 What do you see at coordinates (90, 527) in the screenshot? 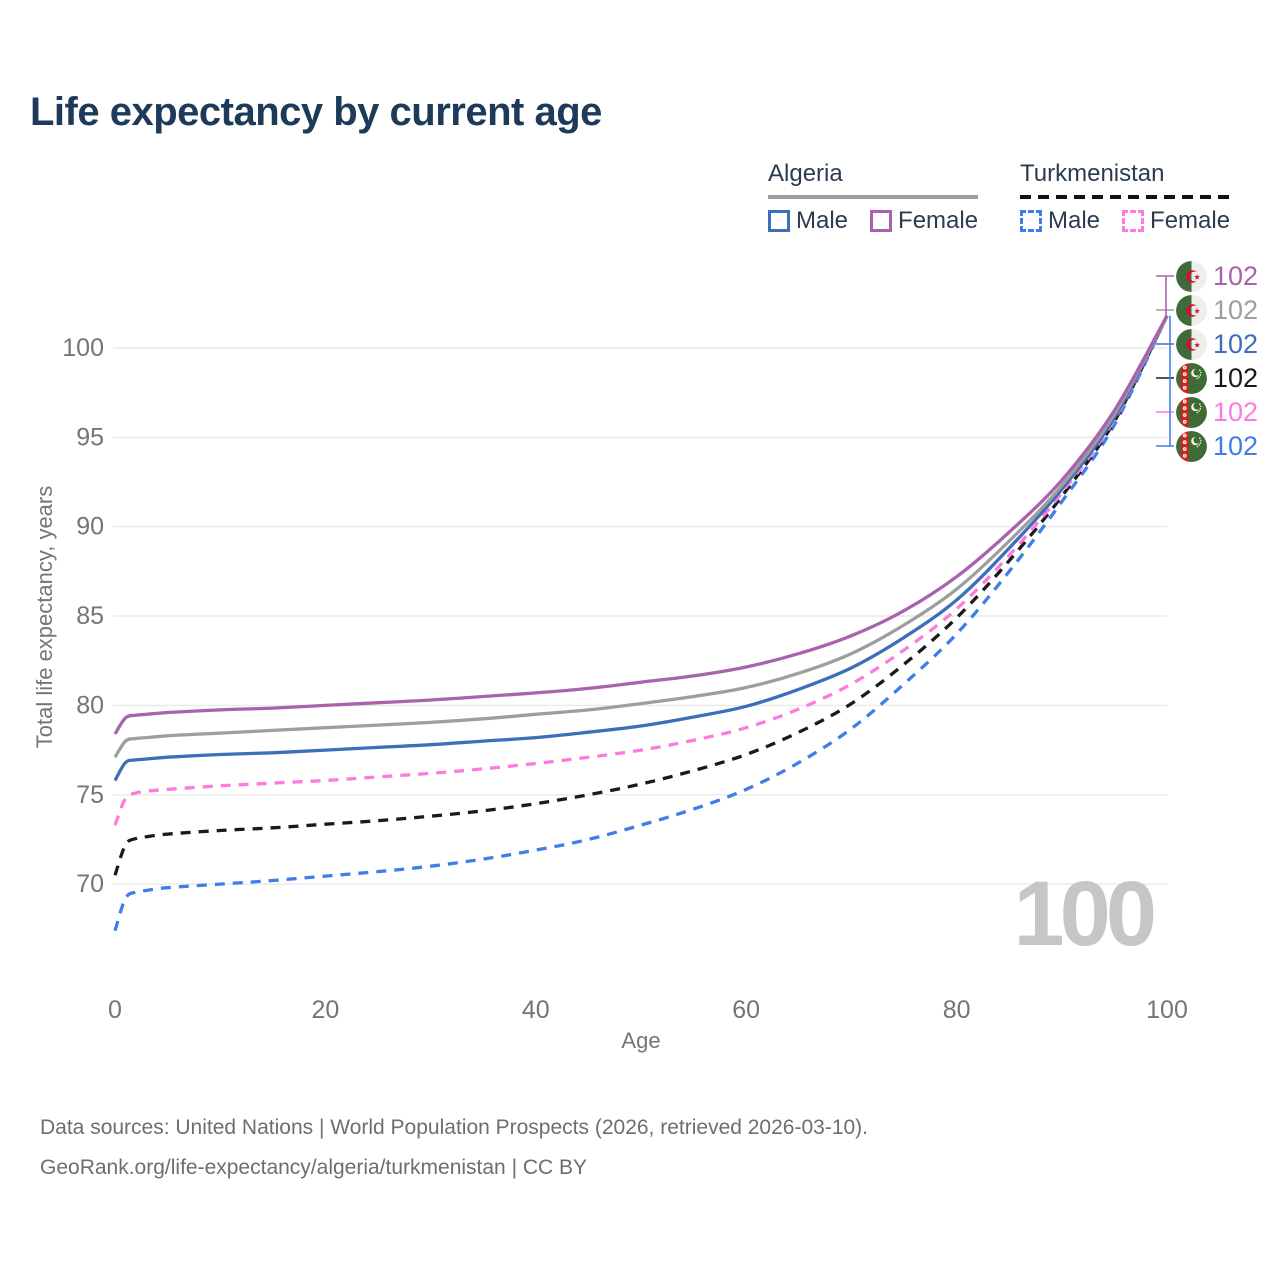
I see `y-tick-90: 90` at bounding box center [90, 527].